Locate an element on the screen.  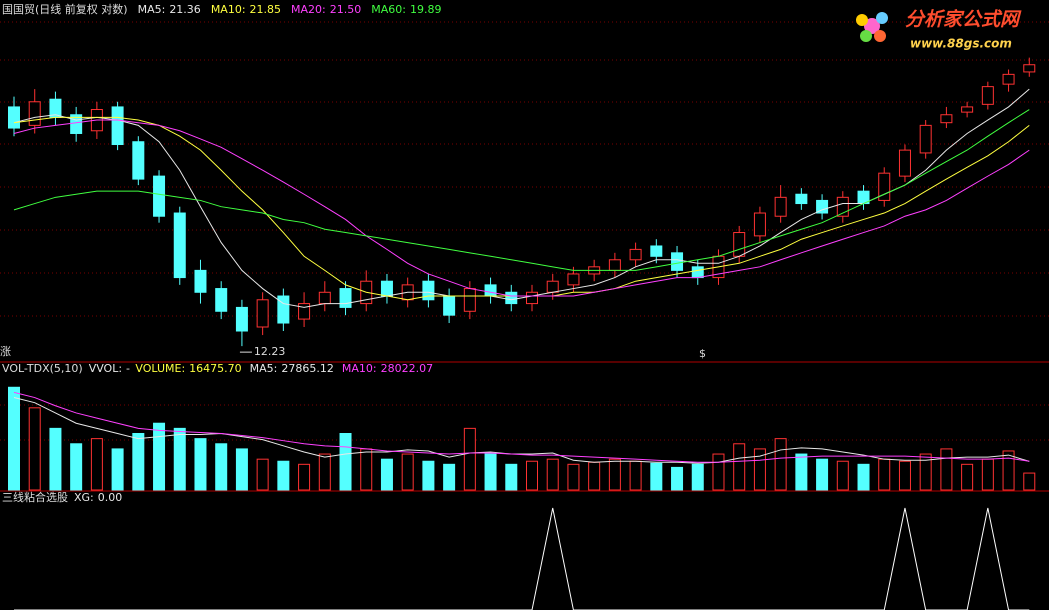
legend-name: MA60: is located at coordinates (388, 9).